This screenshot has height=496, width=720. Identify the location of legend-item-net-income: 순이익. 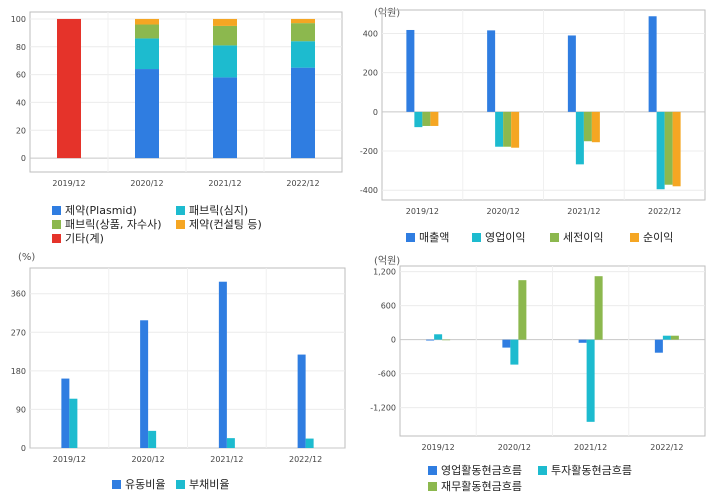
(651, 237).